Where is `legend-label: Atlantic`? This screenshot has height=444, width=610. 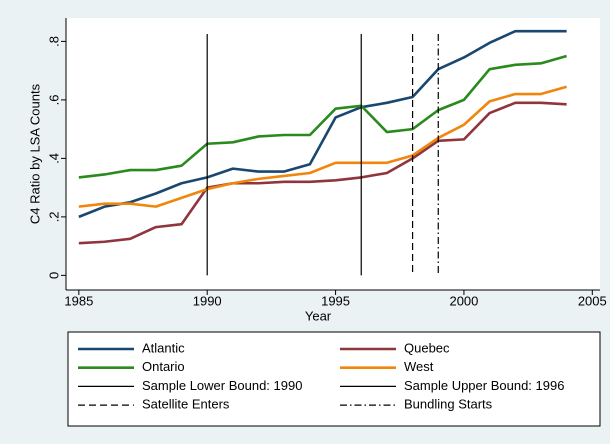 legend-label: Atlantic is located at coordinates (163, 347).